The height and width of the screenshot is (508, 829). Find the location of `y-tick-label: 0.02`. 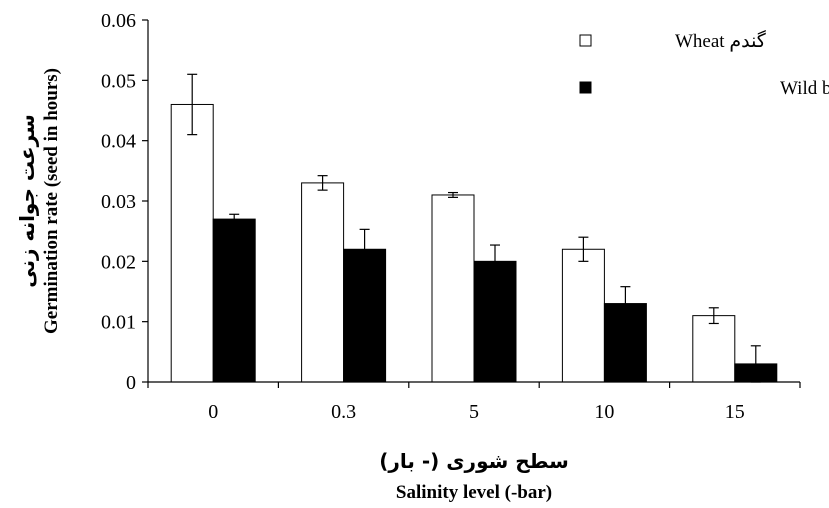

y-tick-label: 0.02 is located at coordinates (118, 262).